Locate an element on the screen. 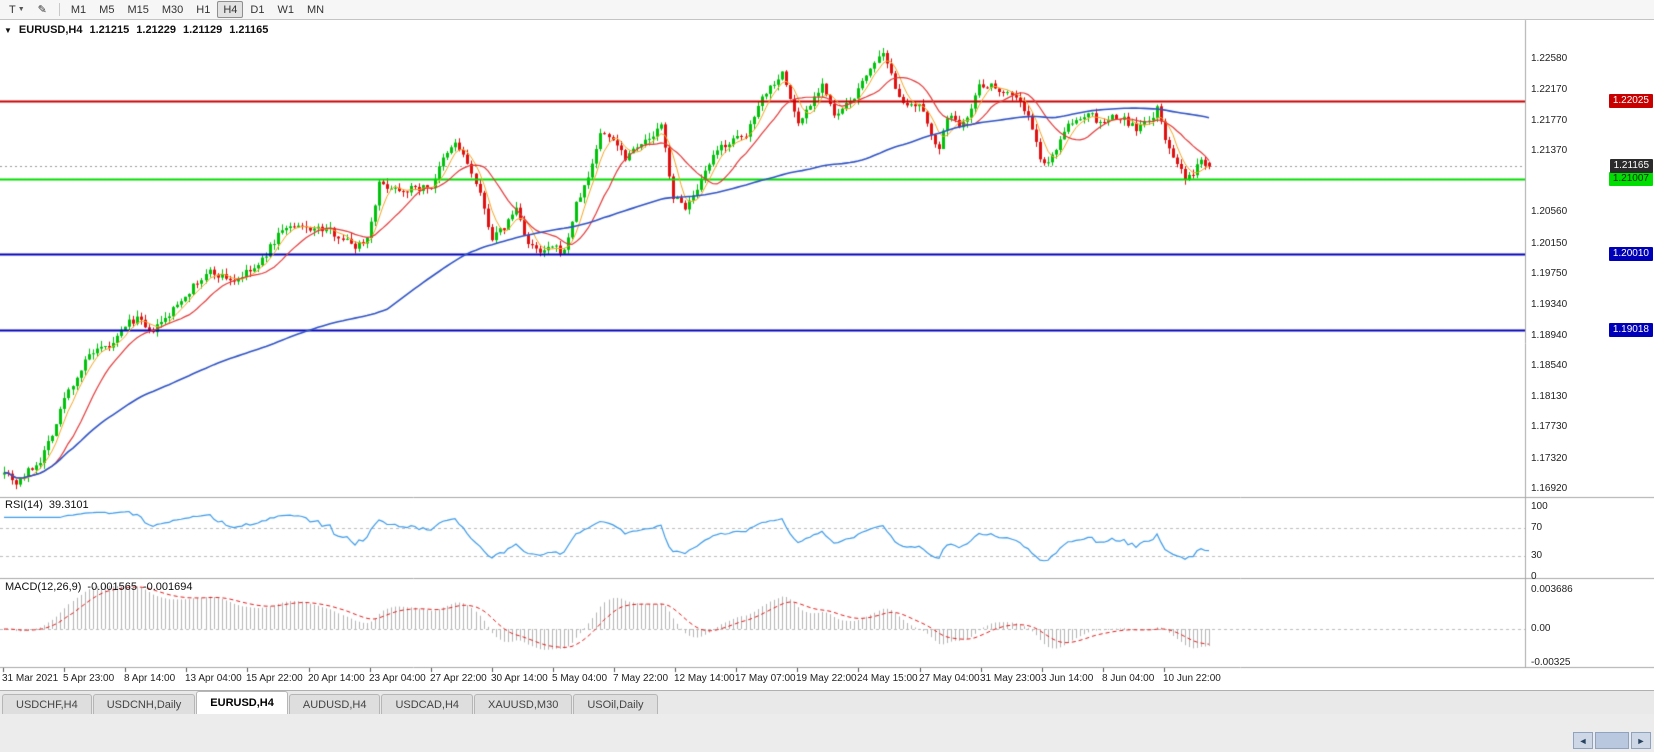 The height and width of the screenshot is (752, 1654). price-axis-tick: 1.17320 is located at coordinates (1549, 458).